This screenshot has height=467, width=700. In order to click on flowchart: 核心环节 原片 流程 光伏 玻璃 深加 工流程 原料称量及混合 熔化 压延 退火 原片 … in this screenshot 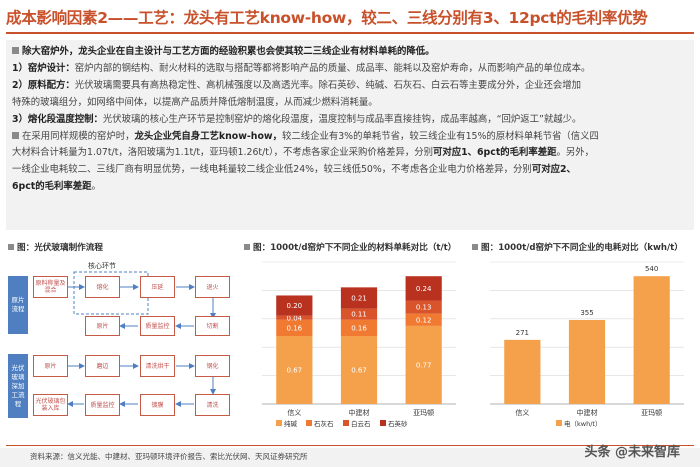, I will do `click(122, 342)`.